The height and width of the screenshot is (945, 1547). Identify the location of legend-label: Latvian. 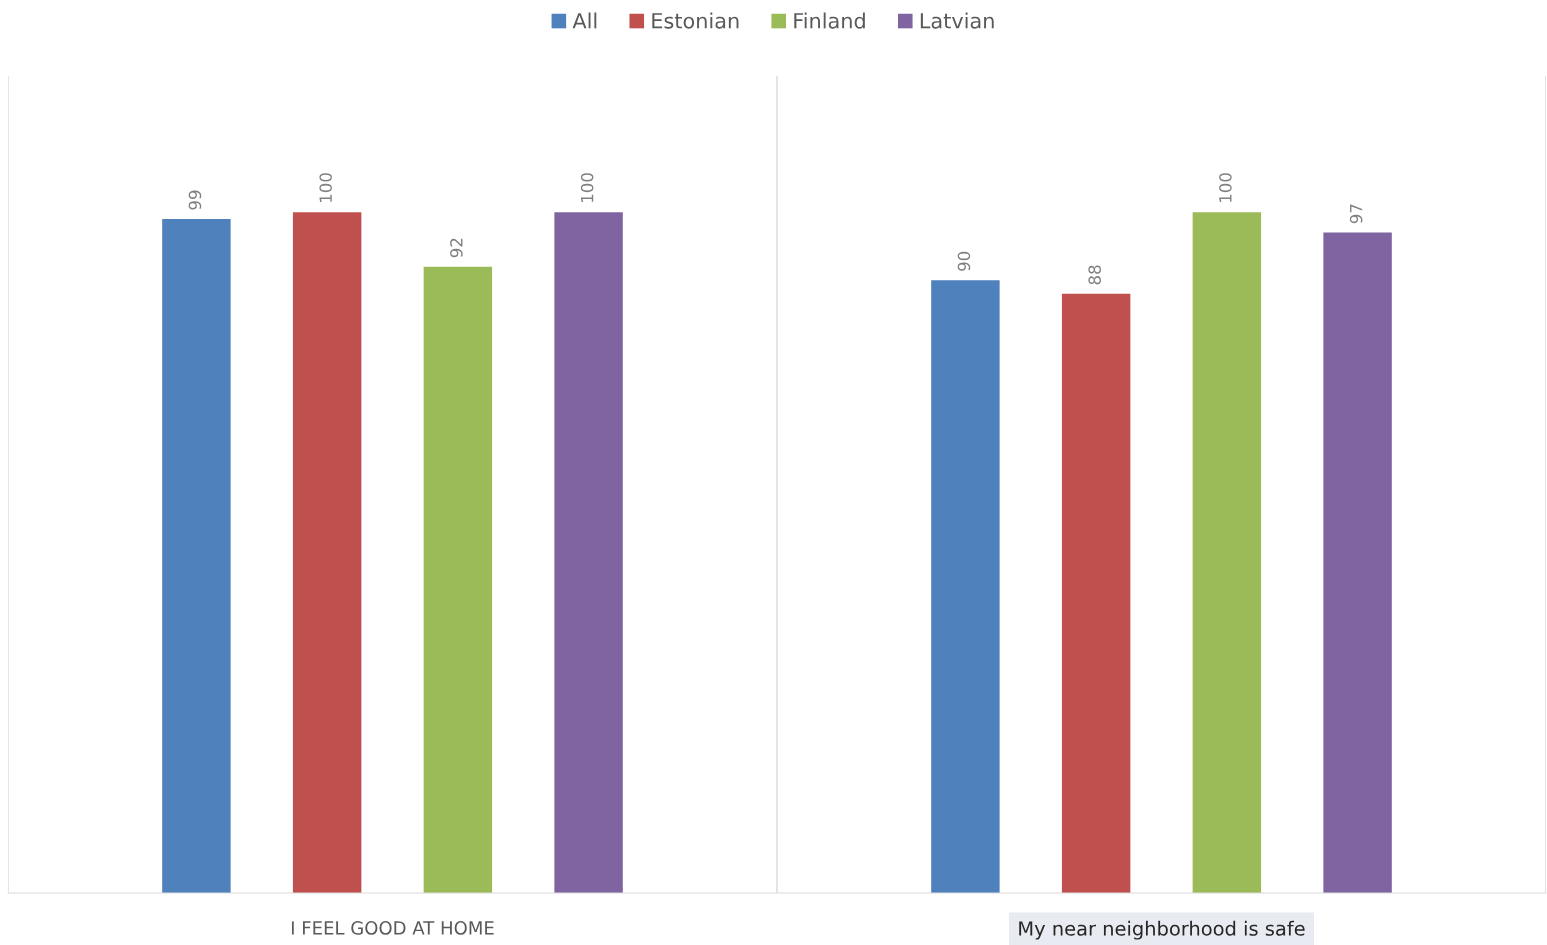
(957, 20).